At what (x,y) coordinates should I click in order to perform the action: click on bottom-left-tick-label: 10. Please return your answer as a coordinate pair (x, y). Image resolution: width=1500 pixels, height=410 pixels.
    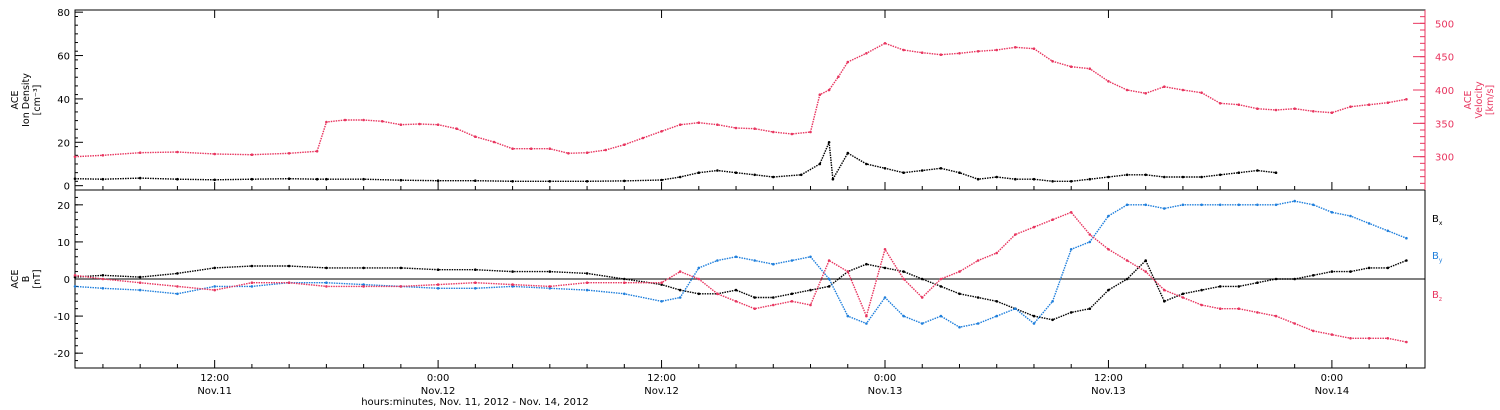
    Looking at the image, I should click on (63, 243).